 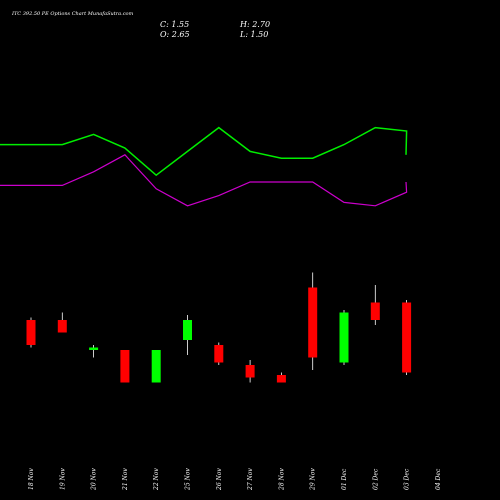 What do you see at coordinates (219, 479) in the screenshot?
I see `x-tick-label: 26 Nov` at bounding box center [219, 479].